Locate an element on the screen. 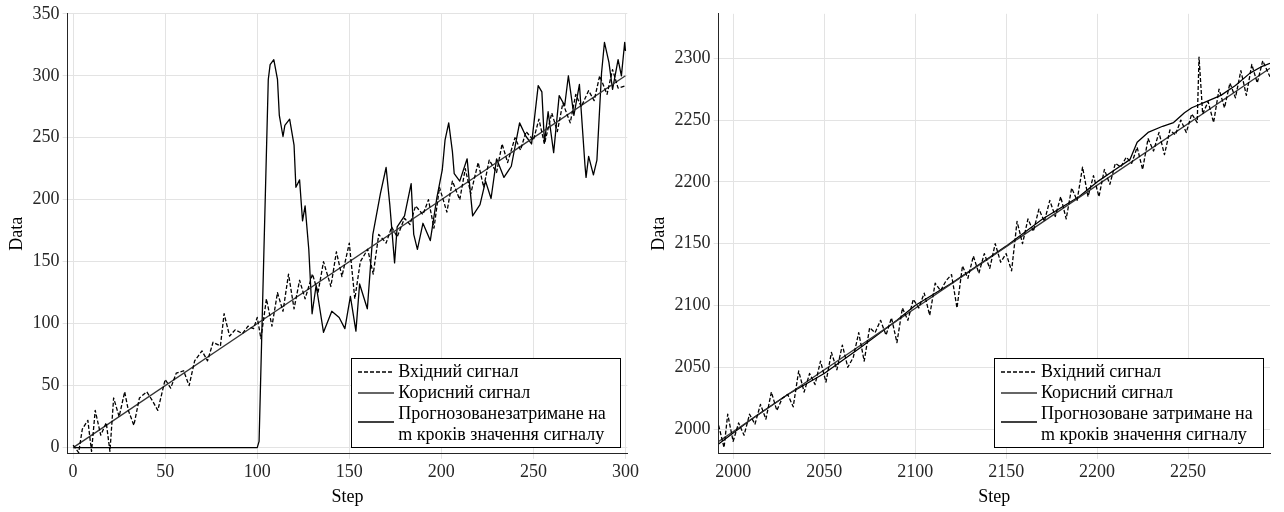 The width and height of the screenshot is (1284, 512). y-tick-label: 2000 is located at coordinates (692, 427).